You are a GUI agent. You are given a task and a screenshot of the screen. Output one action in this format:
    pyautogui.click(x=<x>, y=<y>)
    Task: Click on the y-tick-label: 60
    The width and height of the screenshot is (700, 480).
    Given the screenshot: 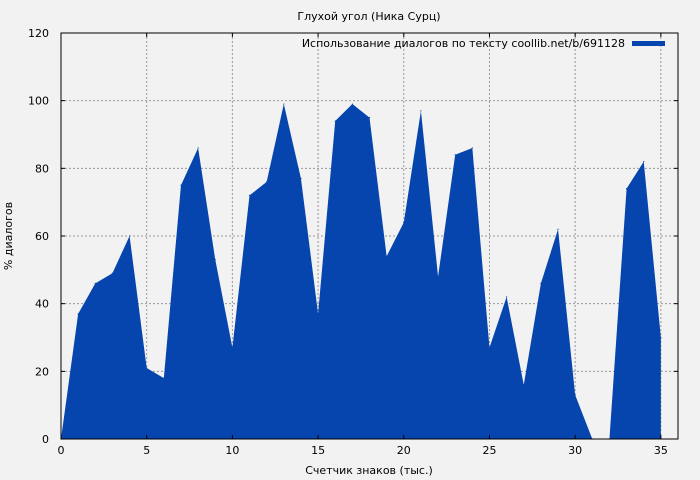 What is the action you would take?
    pyautogui.click(x=42, y=236)
    